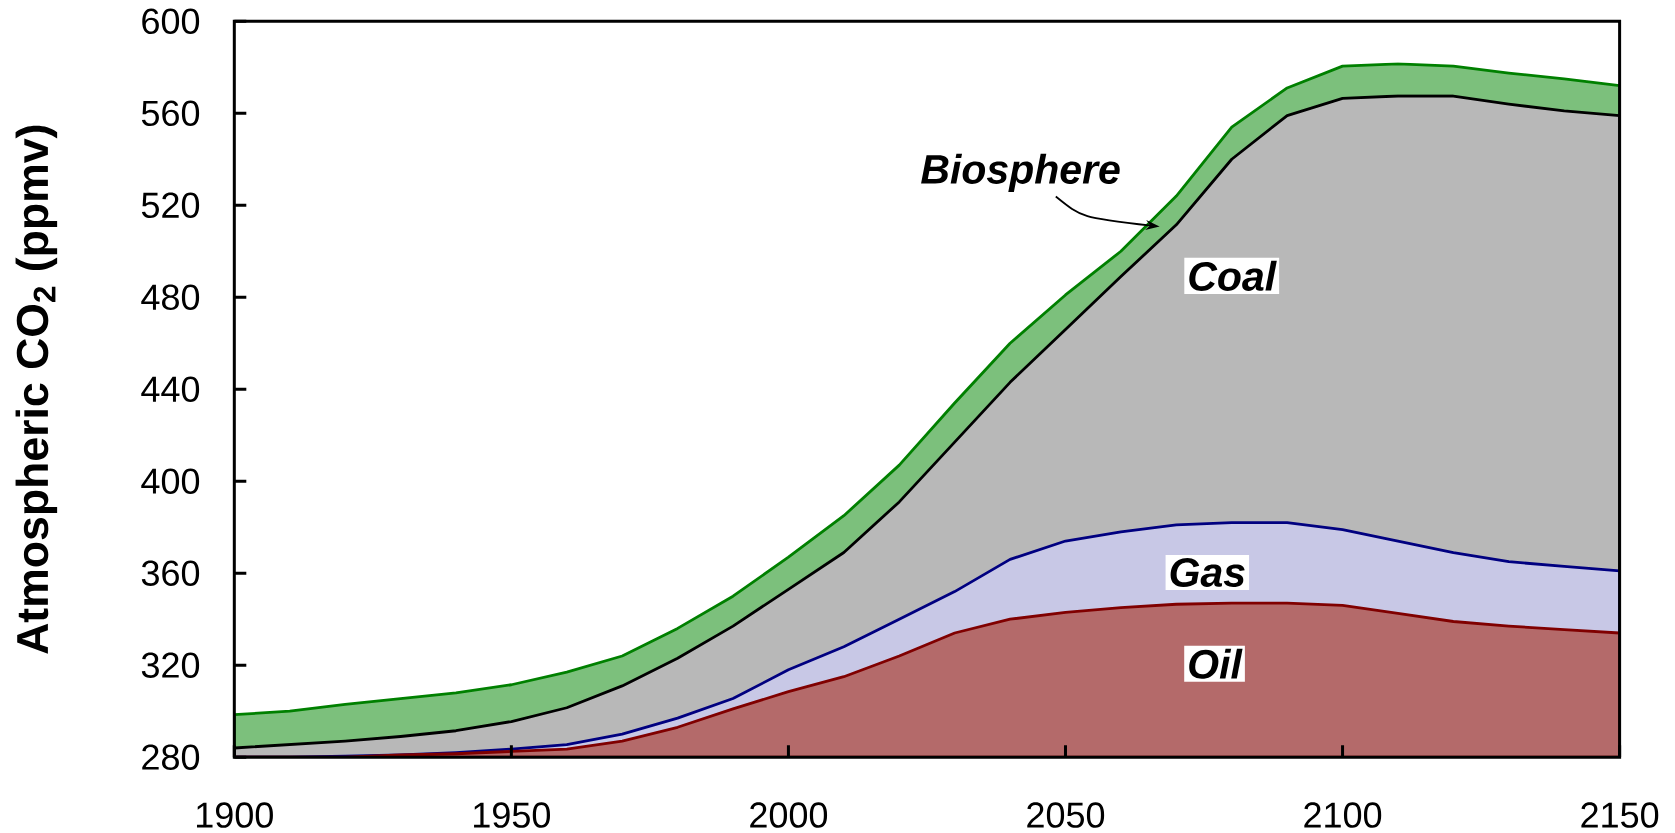  What do you see at coordinates (1207, 572) in the screenshot?
I see `series-label: Gas` at bounding box center [1207, 572].